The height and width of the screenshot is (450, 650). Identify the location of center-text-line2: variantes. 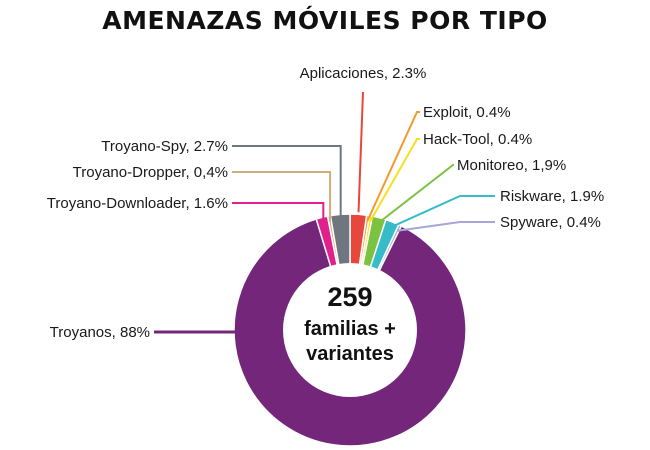
(350, 354).